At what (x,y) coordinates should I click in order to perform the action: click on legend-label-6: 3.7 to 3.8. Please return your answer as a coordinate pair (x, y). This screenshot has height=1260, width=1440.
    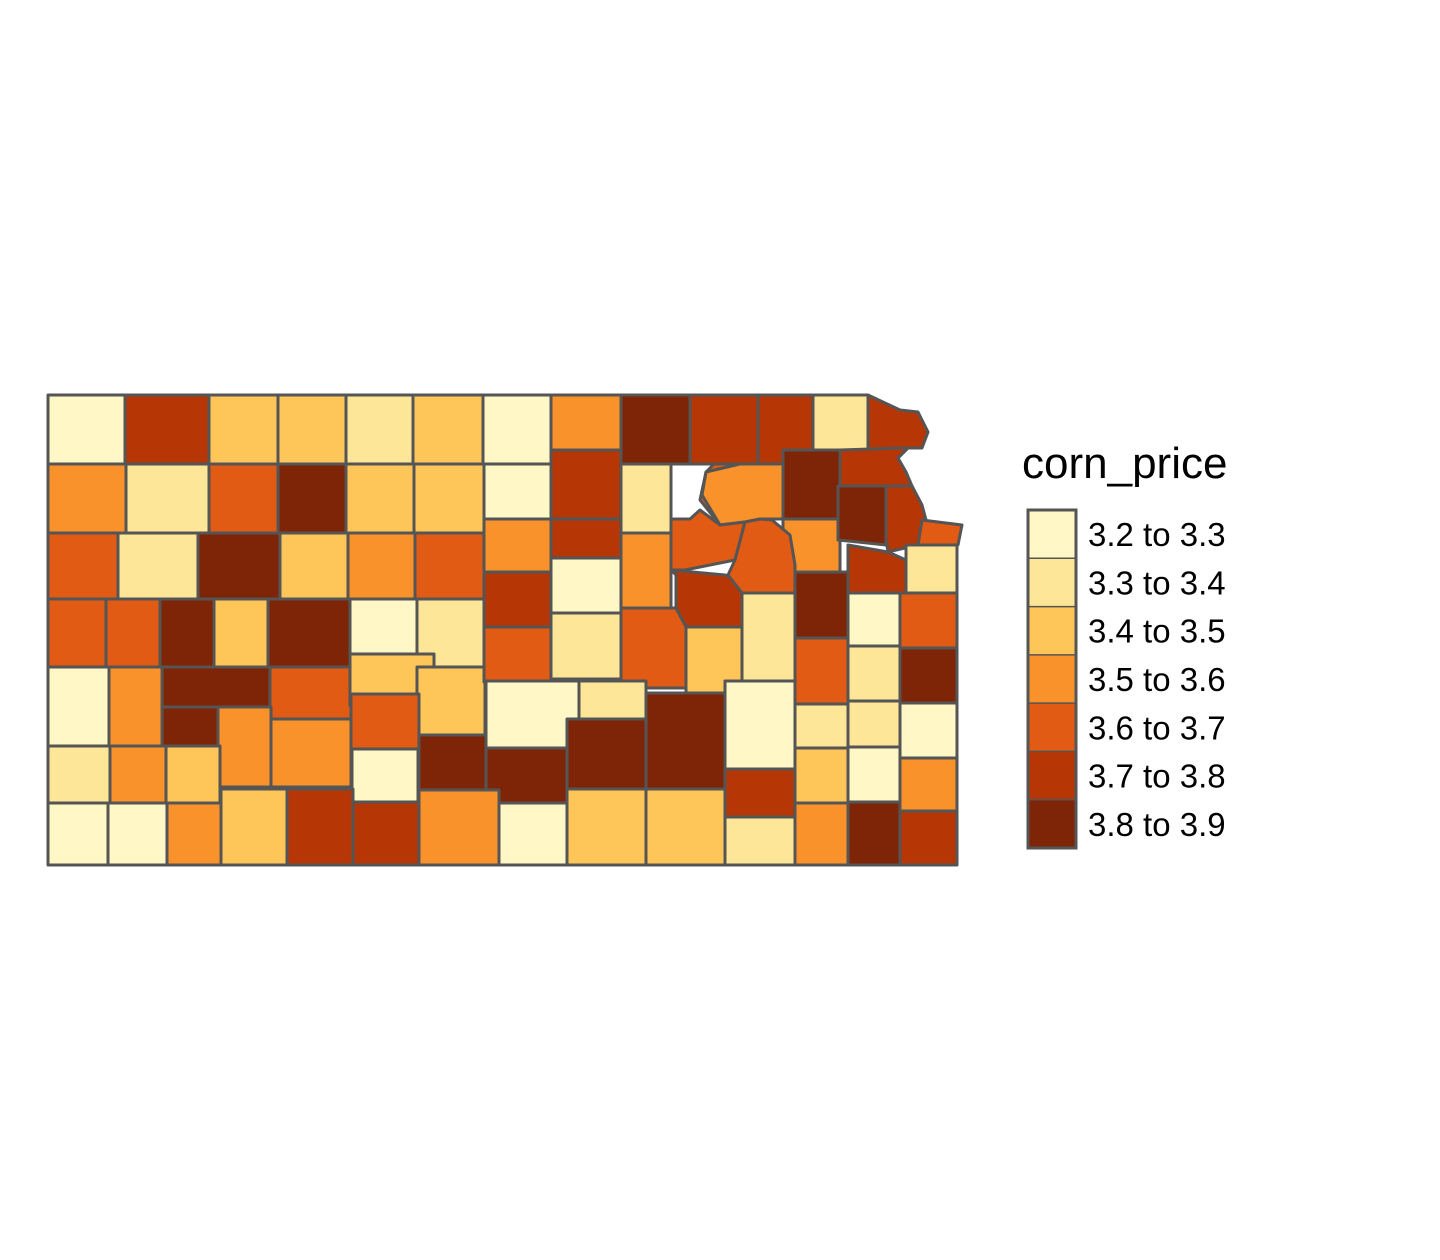
    Looking at the image, I should click on (1157, 776).